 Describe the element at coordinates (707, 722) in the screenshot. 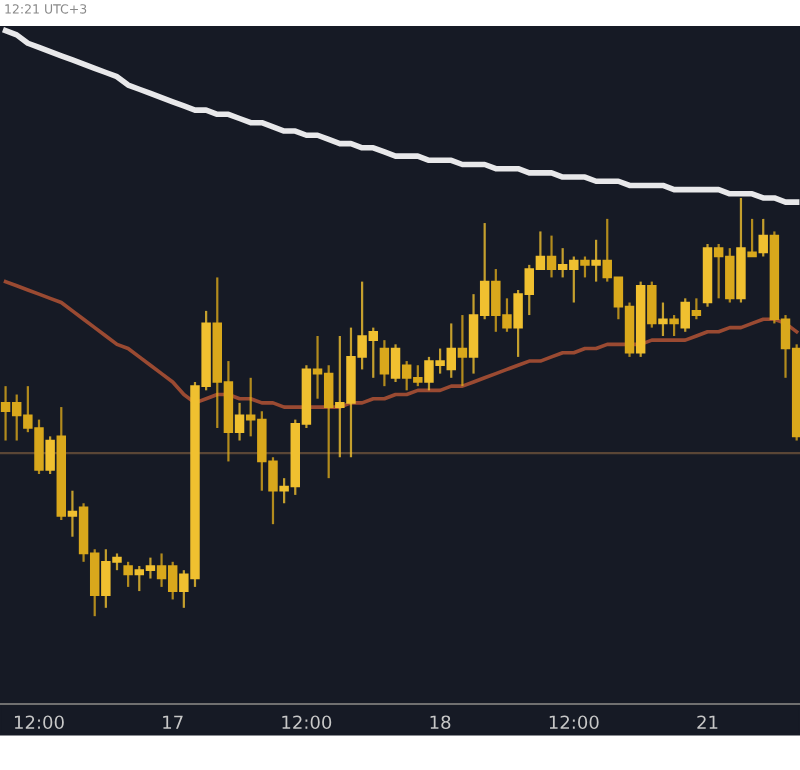

I see `x-tick-label: 21` at that location.